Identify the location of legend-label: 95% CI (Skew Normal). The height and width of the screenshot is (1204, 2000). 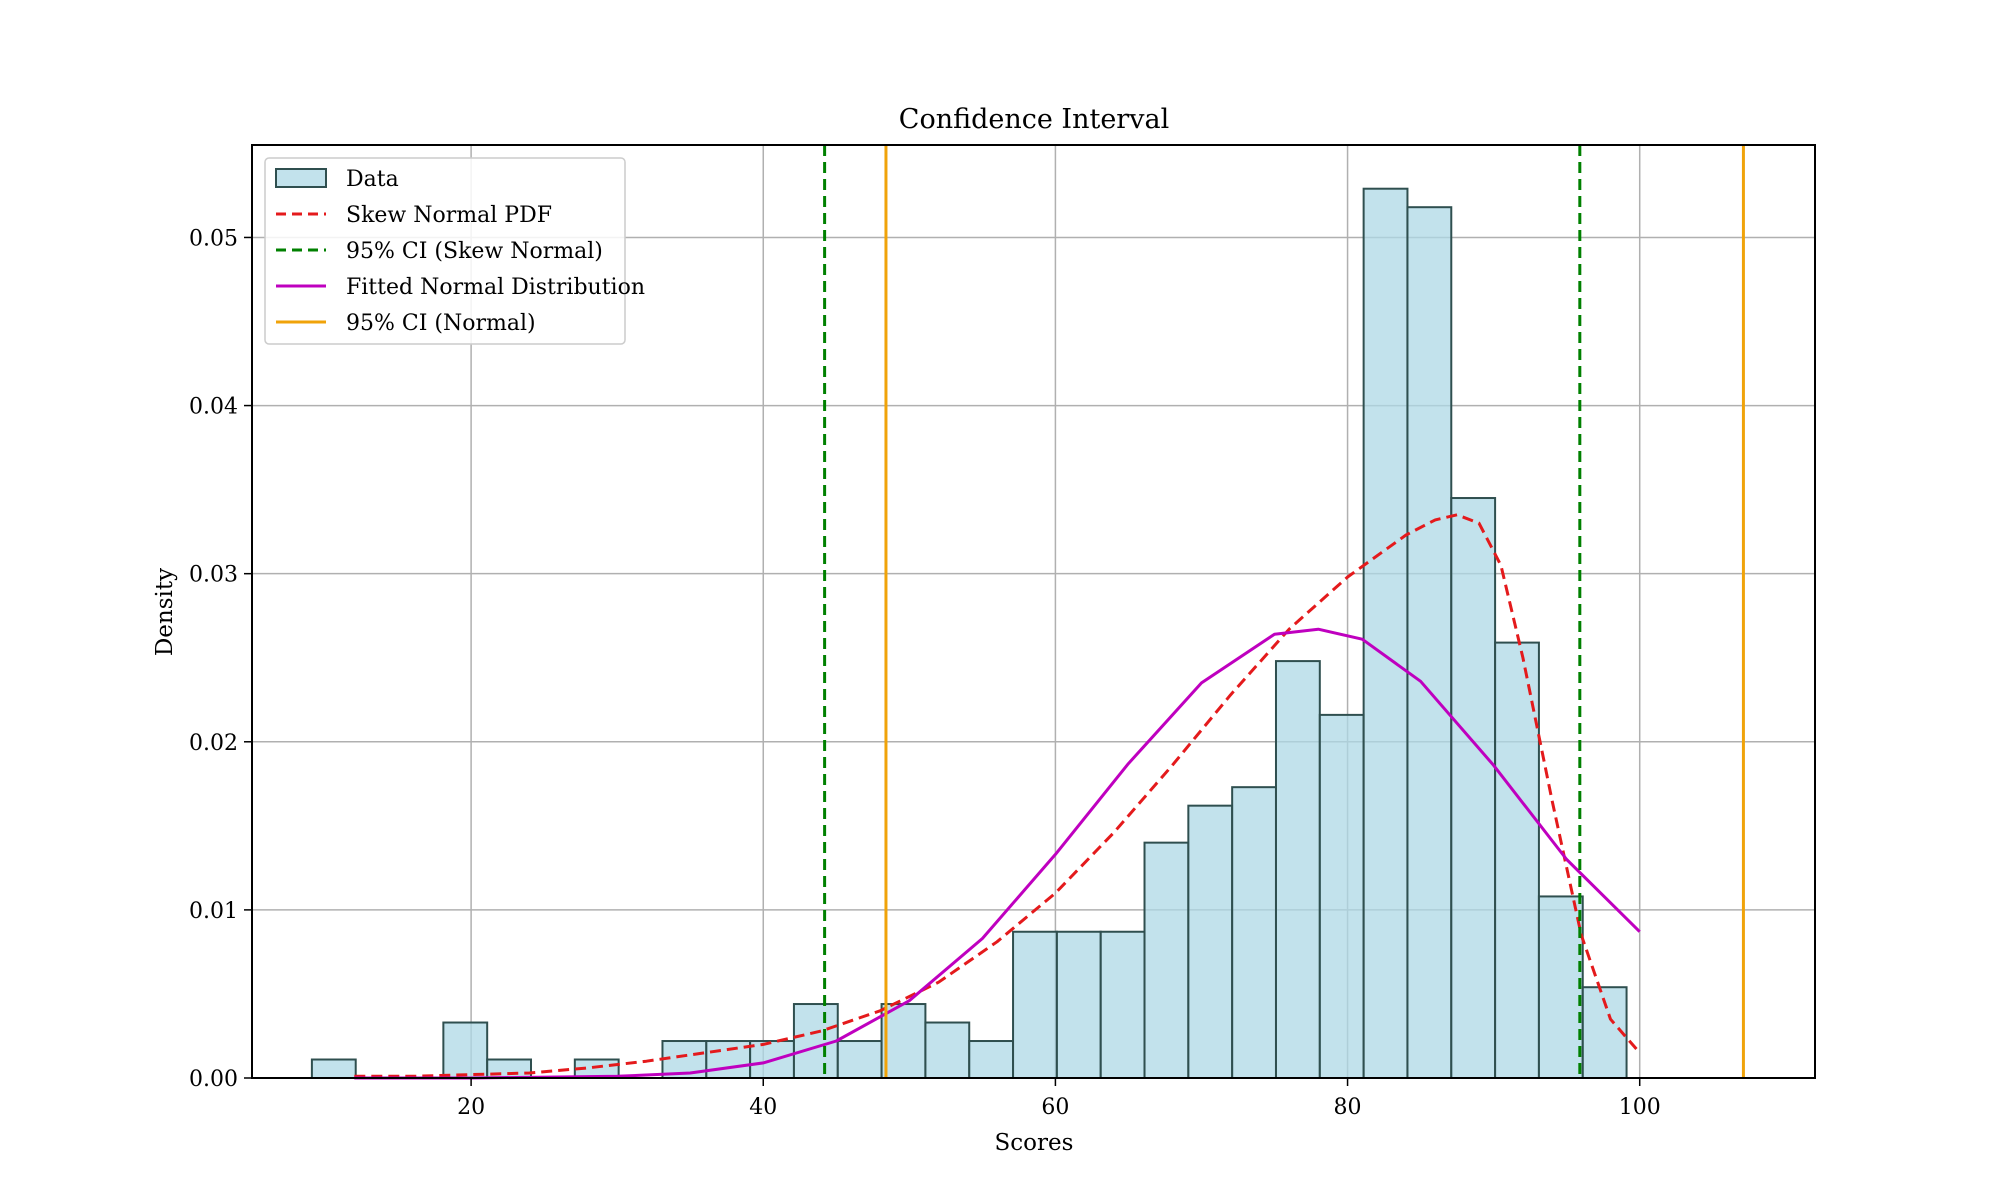
(474, 251).